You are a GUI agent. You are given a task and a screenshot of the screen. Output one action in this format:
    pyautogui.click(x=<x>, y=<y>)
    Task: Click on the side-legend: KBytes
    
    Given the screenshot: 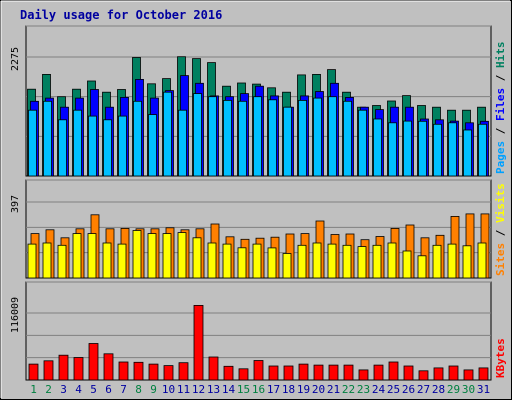 What is the action you would take?
    pyautogui.click(x=500, y=358)
    